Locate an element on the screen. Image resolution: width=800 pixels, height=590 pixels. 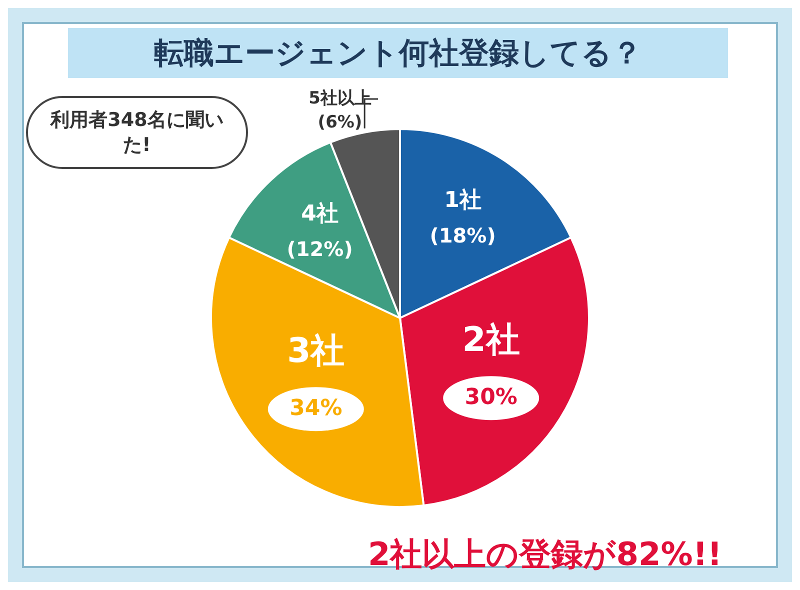
data-label: 30% is located at coordinates (491, 397).